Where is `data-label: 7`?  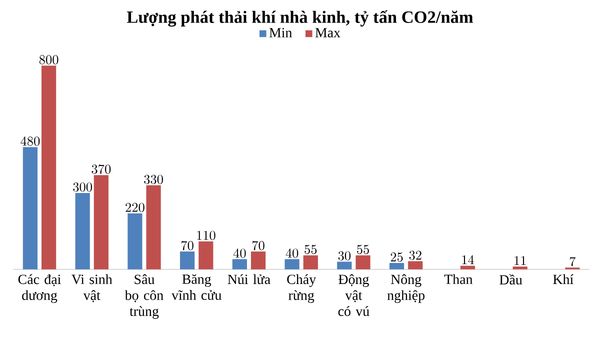
data-label: 7 is located at coordinates (573, 261).